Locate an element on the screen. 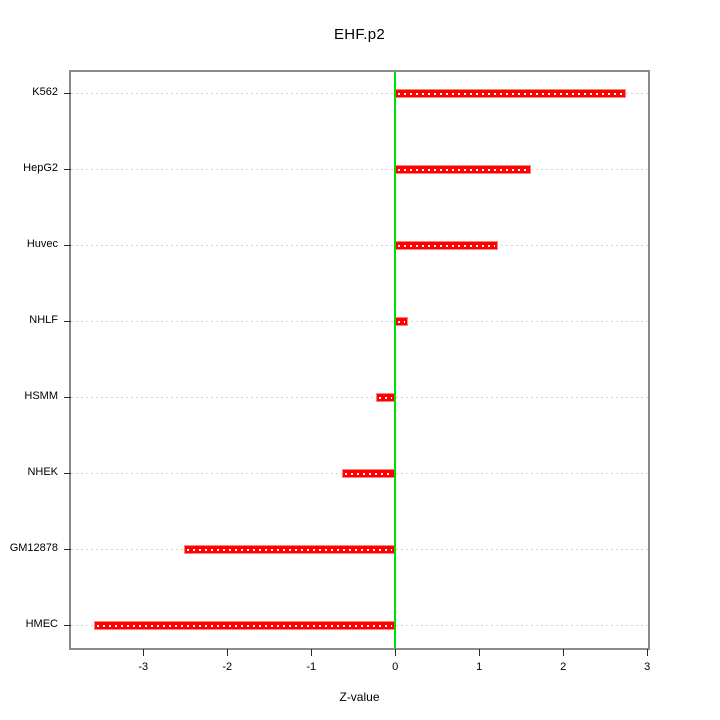 The image size is (720, 720). bar-HepG2 is located at coordinates (463, 169).